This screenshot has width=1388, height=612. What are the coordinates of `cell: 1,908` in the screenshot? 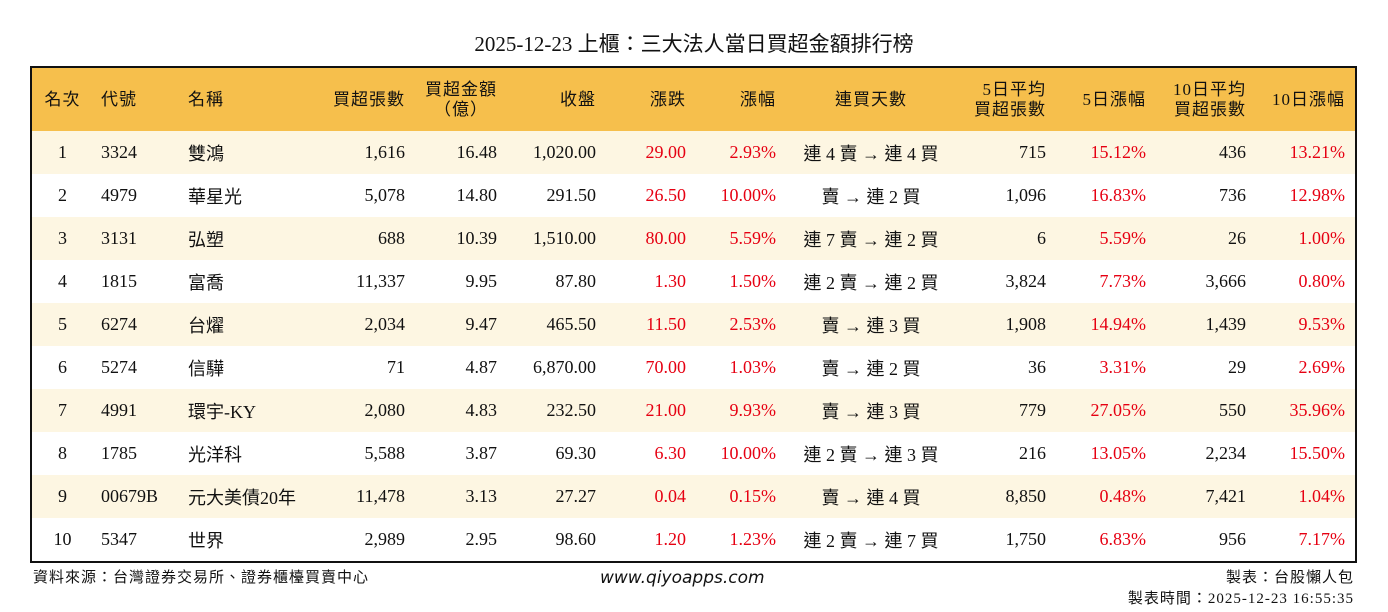 It's located at (1006, 324).